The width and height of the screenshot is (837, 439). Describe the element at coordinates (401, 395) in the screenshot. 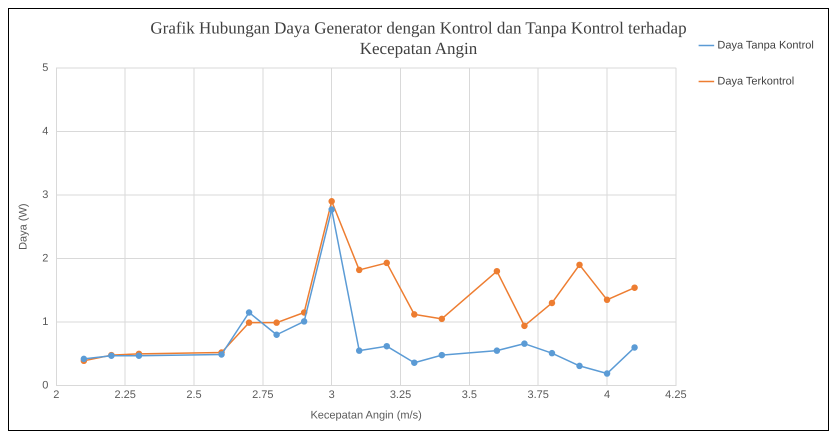

I see `x-tick-label: 3.25` at that location.